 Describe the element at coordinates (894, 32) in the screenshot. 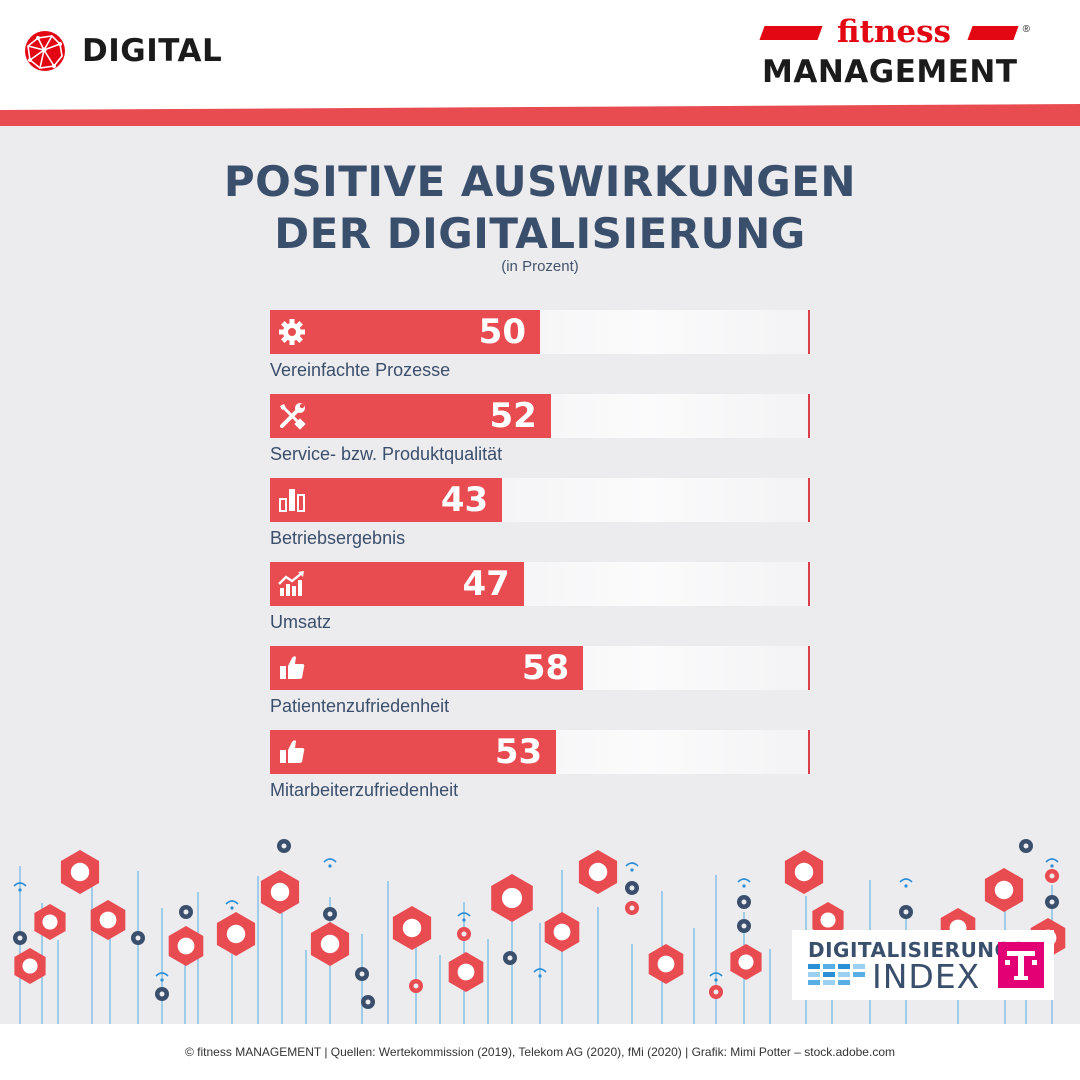

I see `brand-fitness-text: fitness` at that location.